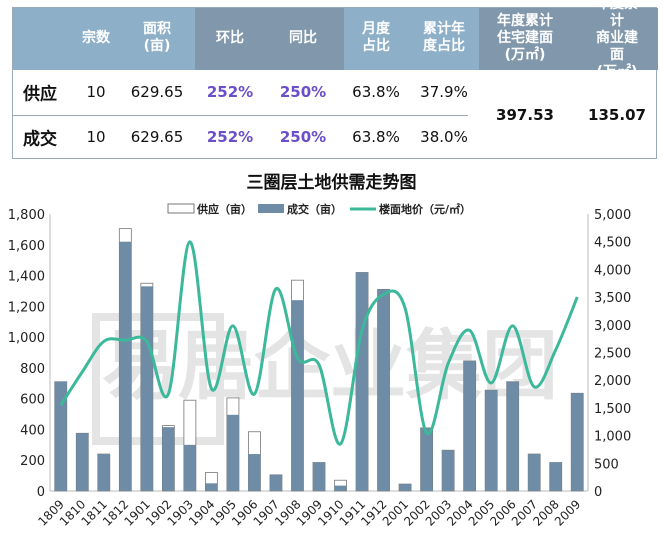 Image resolution: width=663 pixels, height=544 pixels. I want to click on left-tick-label: 1,800, so click(26, 215).